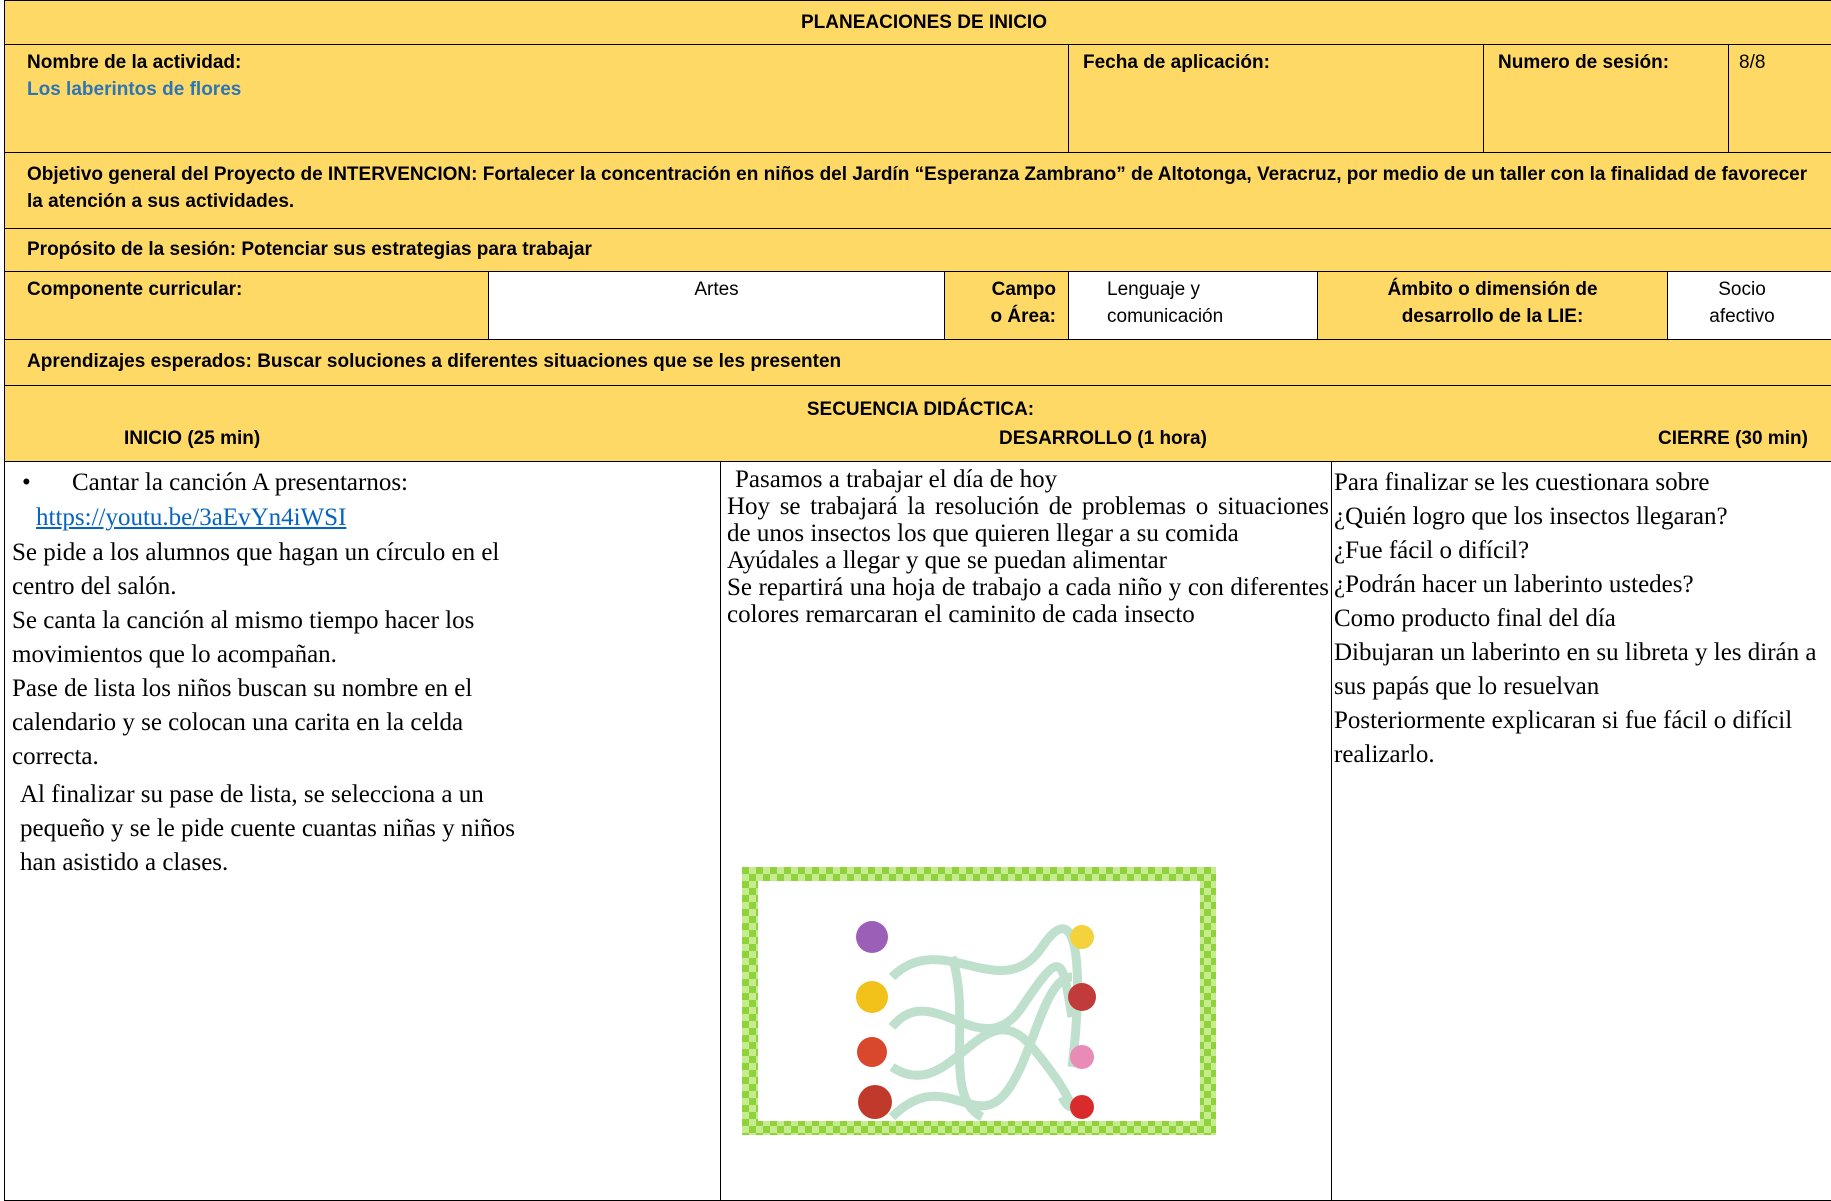  Describe the element at coordinates (191, 517) in the screenshot. I see `link: https://youtu.be/3aEvYn4iWSI` at that location.